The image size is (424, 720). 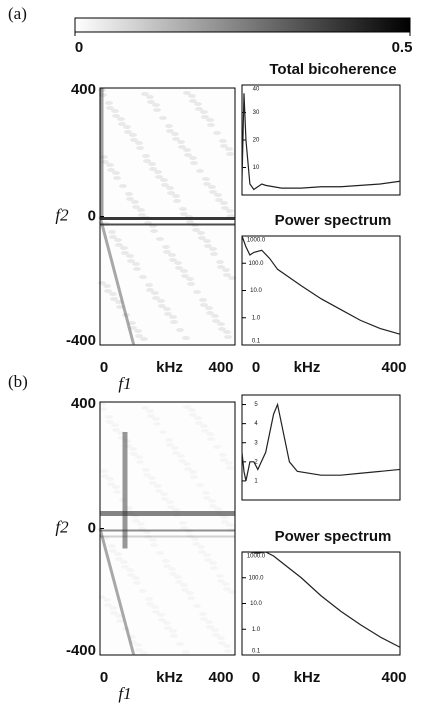 I want to click on plot-frame, so click(x=321, y=447).